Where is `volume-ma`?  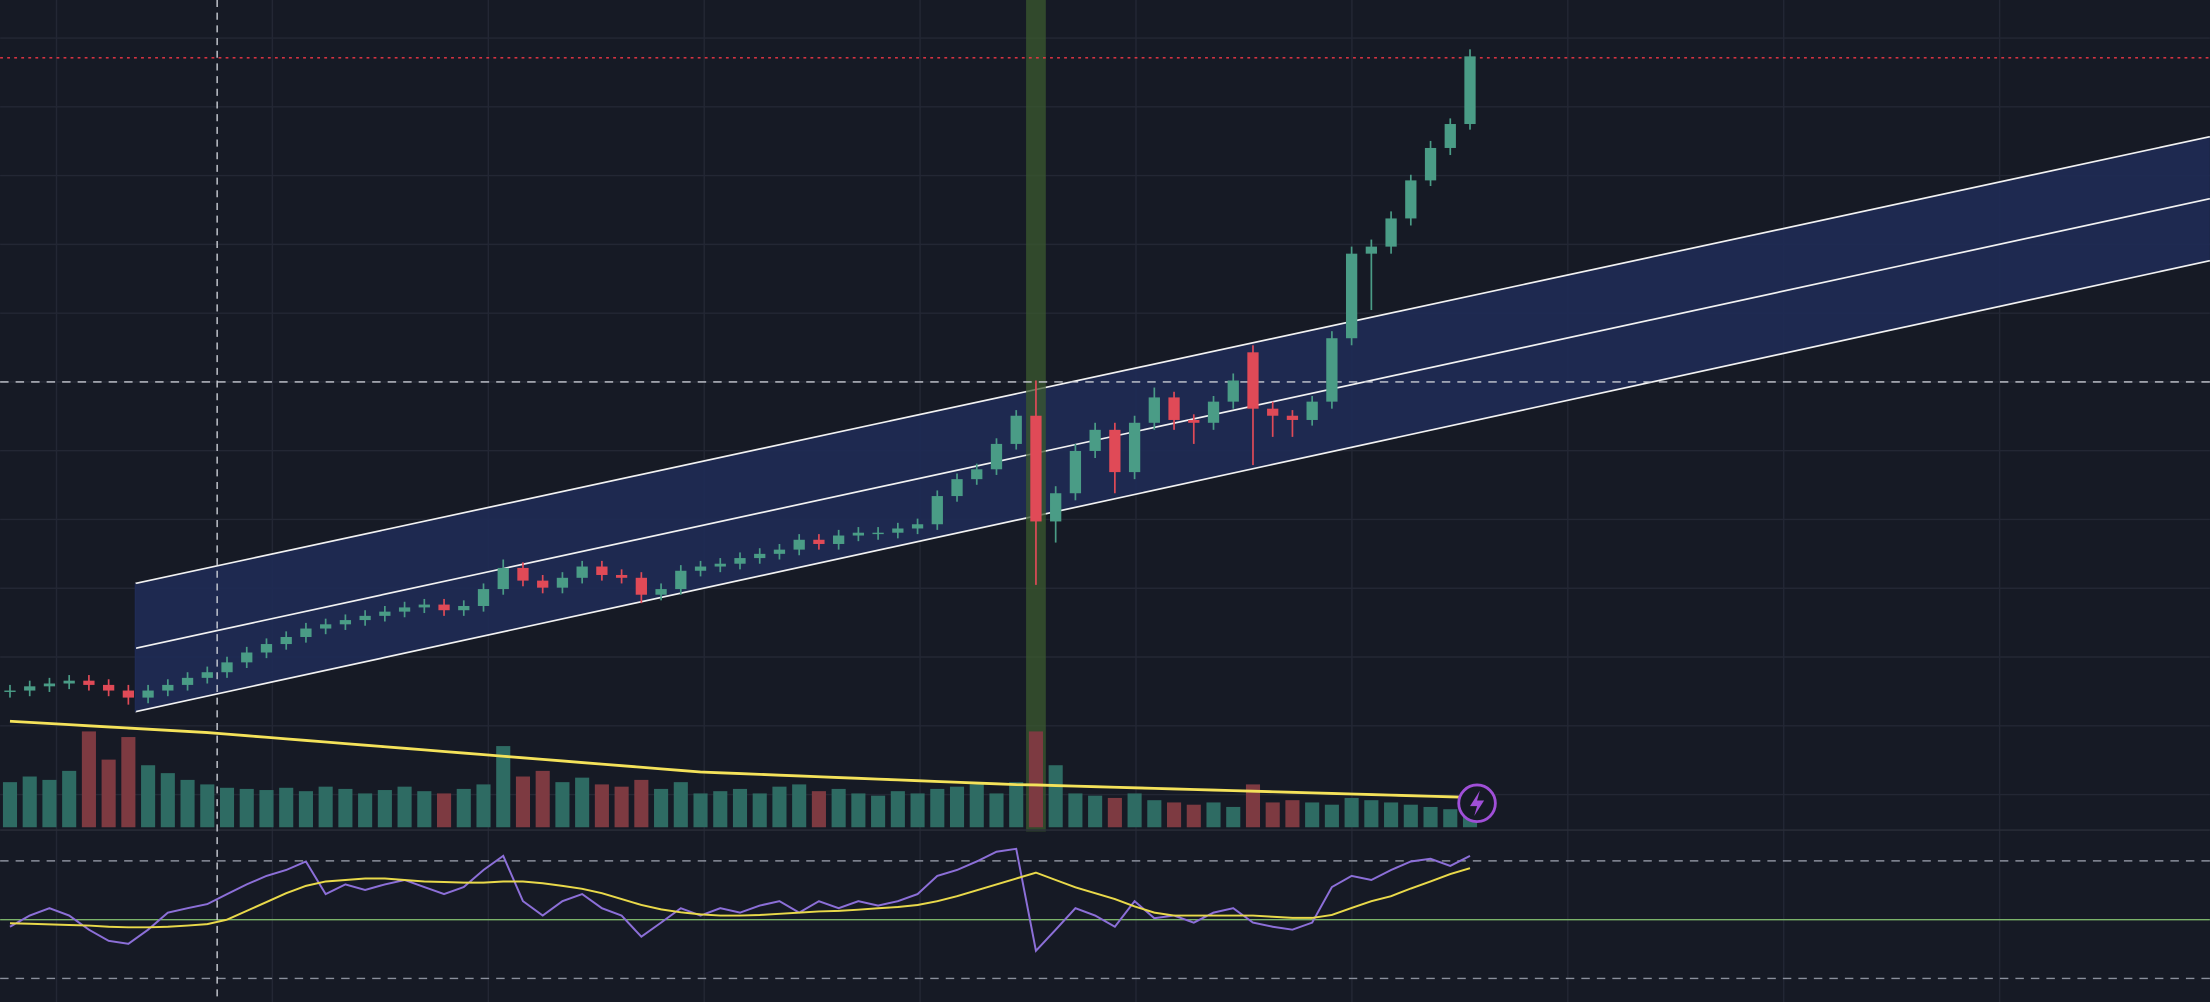
volume-ma is located at coordinates (740, 759).